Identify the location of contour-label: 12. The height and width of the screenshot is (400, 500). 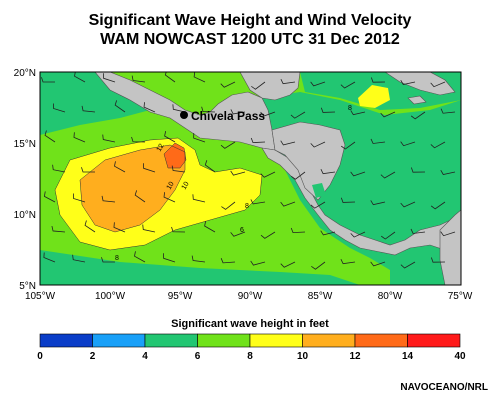
(161, 148).